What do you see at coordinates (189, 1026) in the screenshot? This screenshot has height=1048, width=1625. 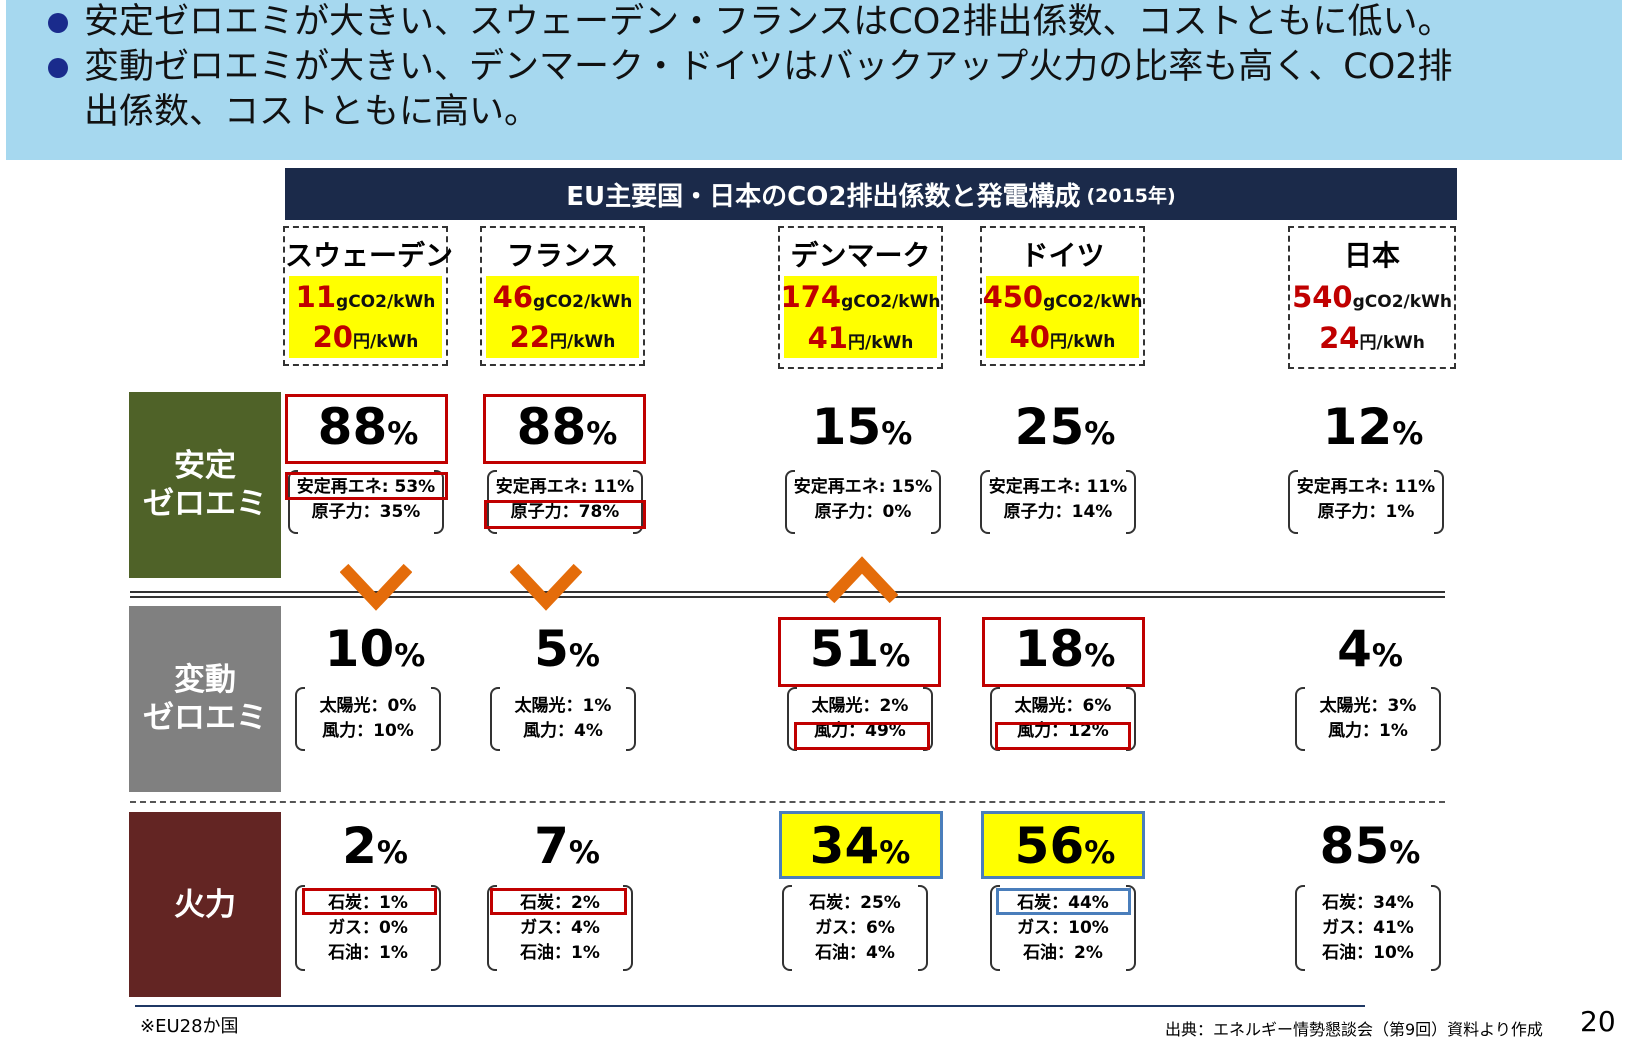 I see `footnote: ※EU28か国` at bounding box center [189, 1026].